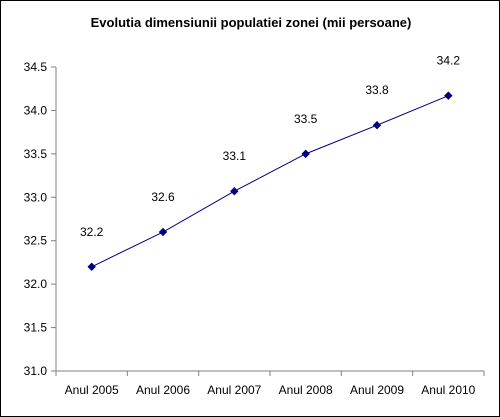  Describe the element at coordinates (36, 241) in the screenshot. I see `y-tick-label: 32.5` at that location.